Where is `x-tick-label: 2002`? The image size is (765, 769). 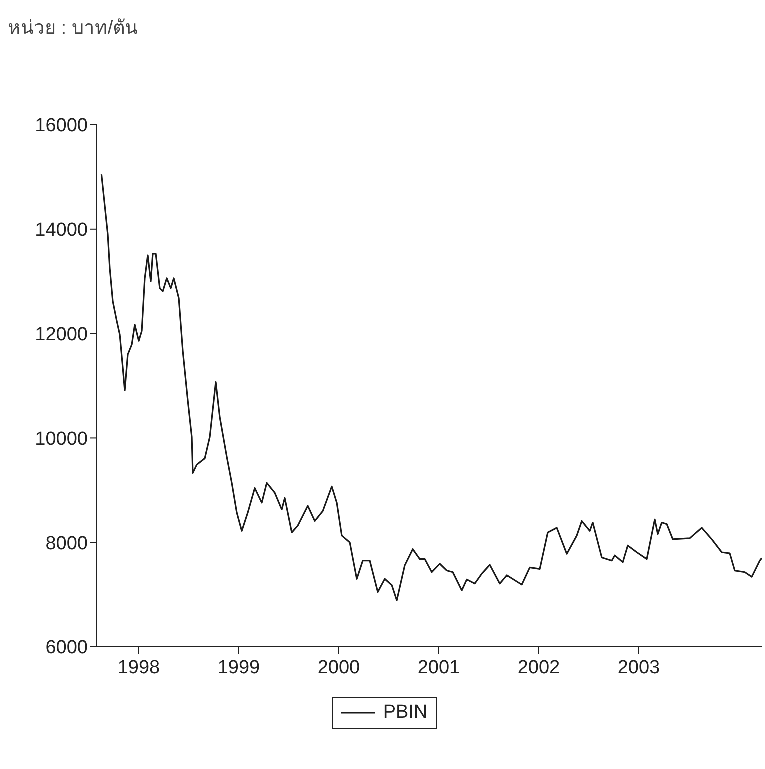
x-tick-label: 2002 is located at coordinates (539, 667).